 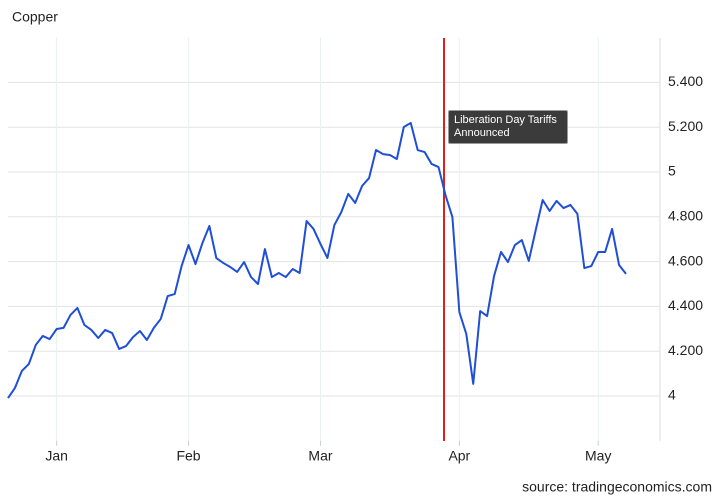 What do you see at coordinates (35, 17) in the screenshot?
I see `chart-title: Copper` at bounding box center [35, 17].